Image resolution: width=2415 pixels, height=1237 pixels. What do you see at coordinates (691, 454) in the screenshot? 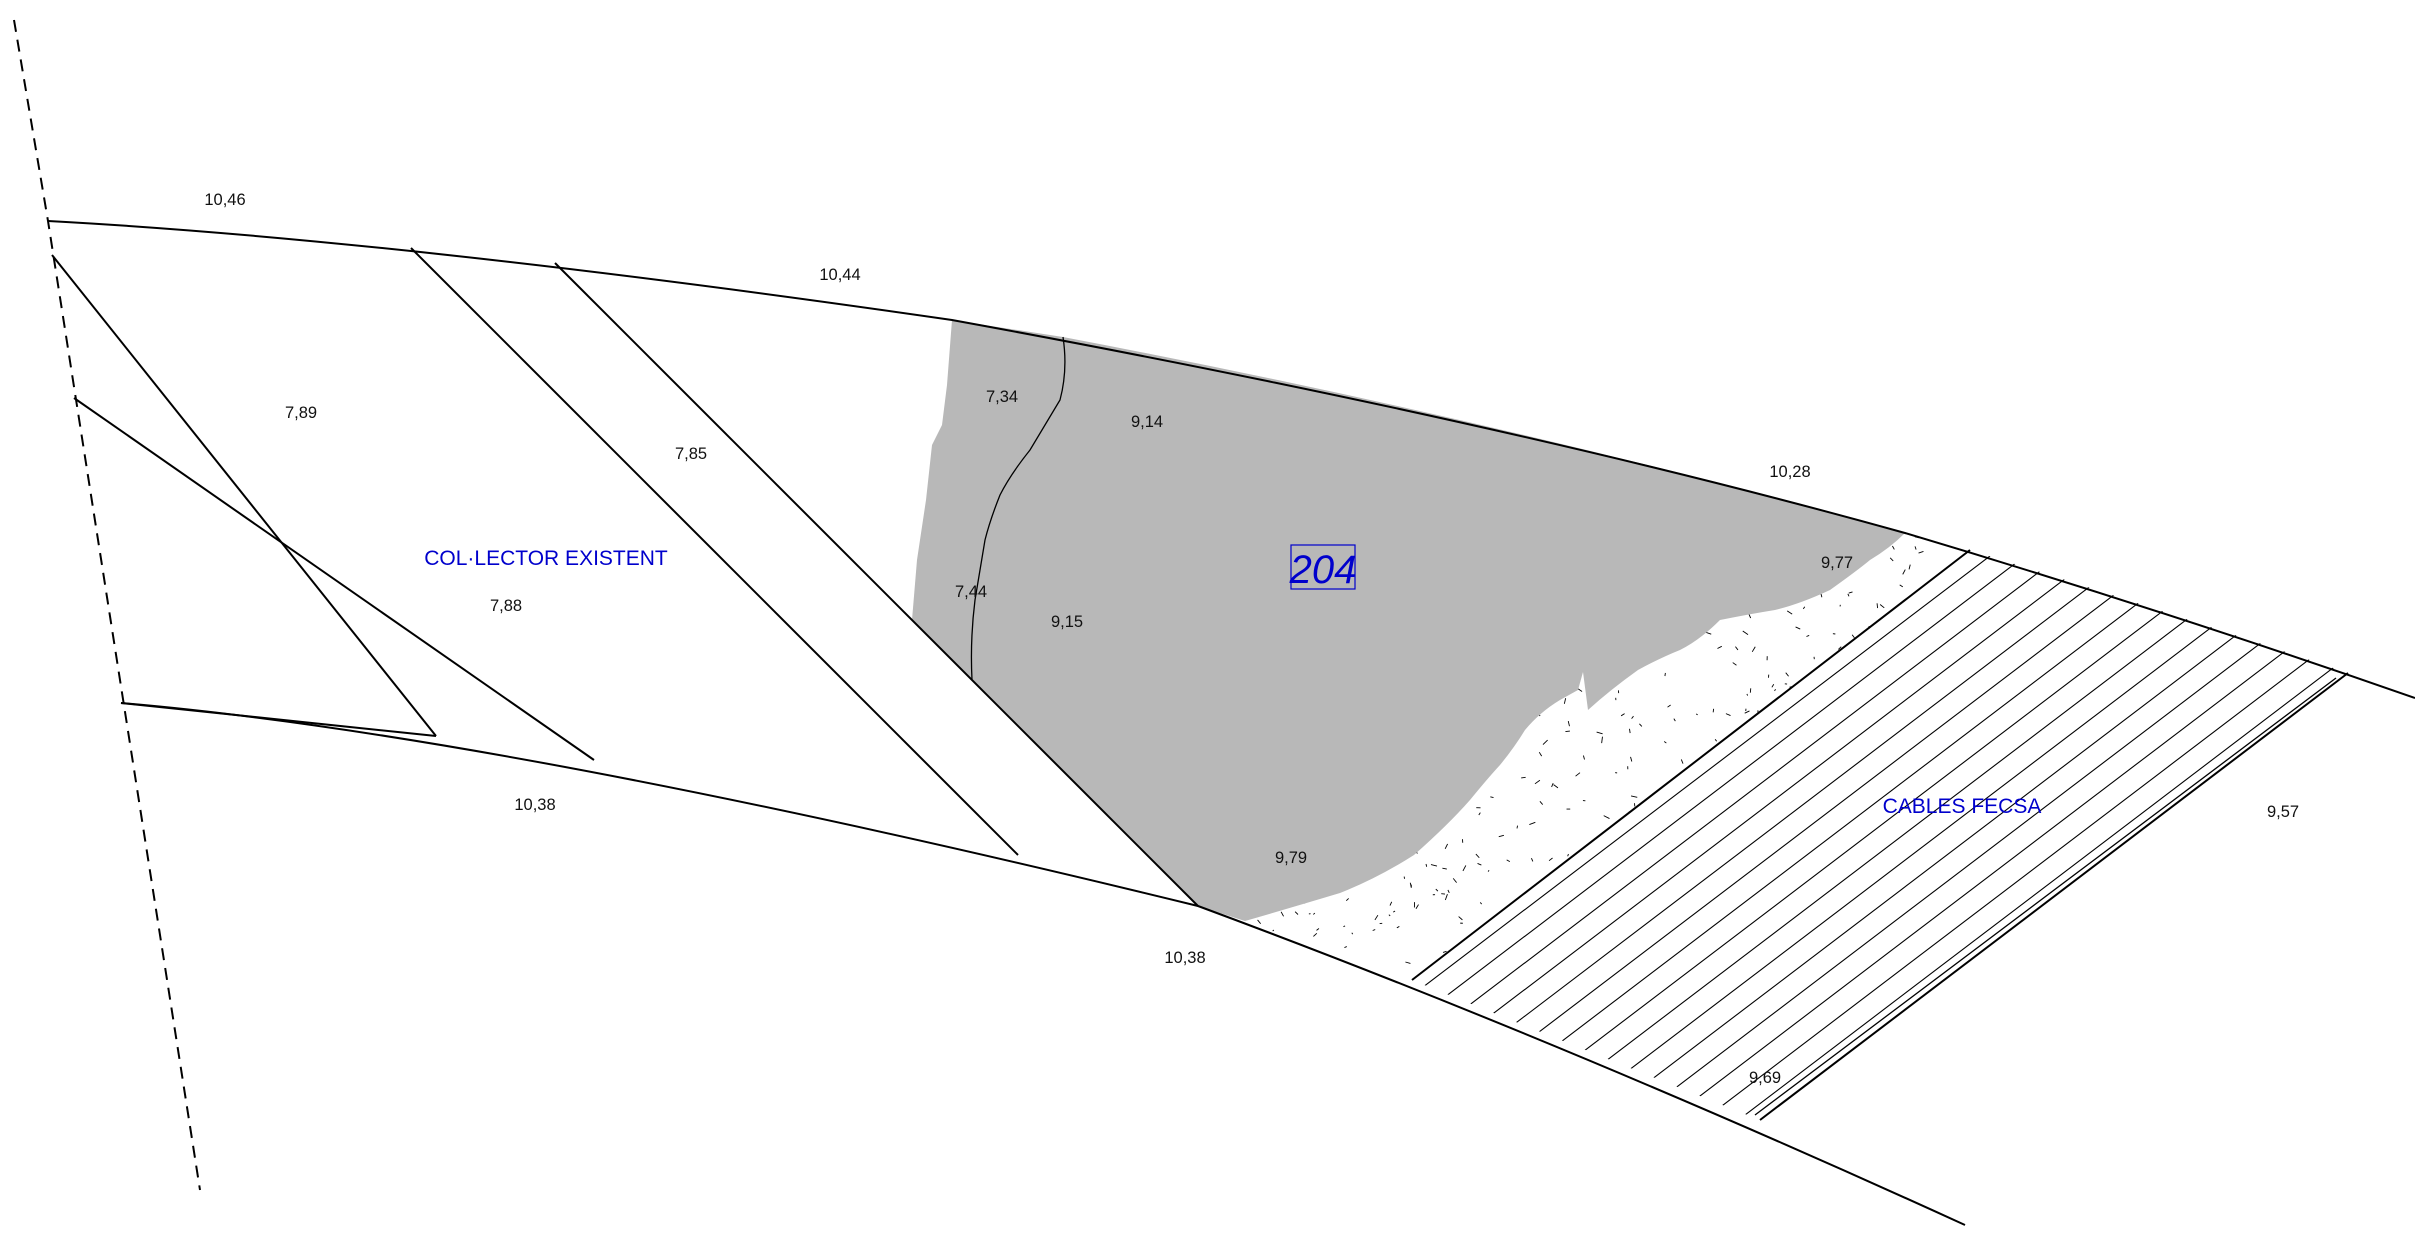
I see `elevation-label: 7,85` at bounding box center [691, 454].